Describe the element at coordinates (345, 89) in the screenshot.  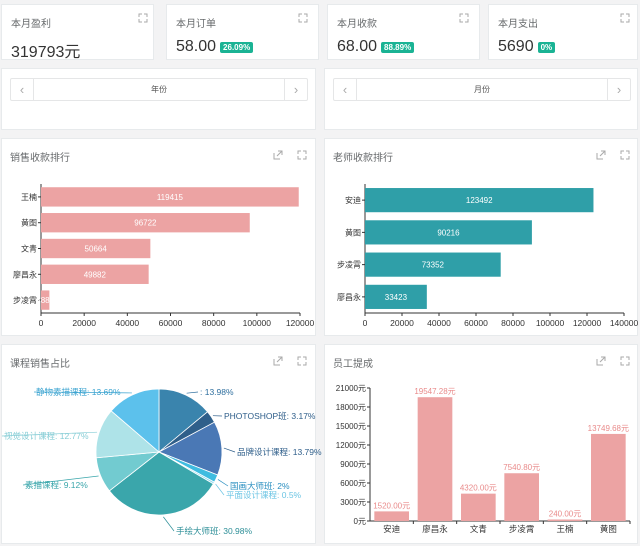
I see `prev-month-button: ‹` at that location.